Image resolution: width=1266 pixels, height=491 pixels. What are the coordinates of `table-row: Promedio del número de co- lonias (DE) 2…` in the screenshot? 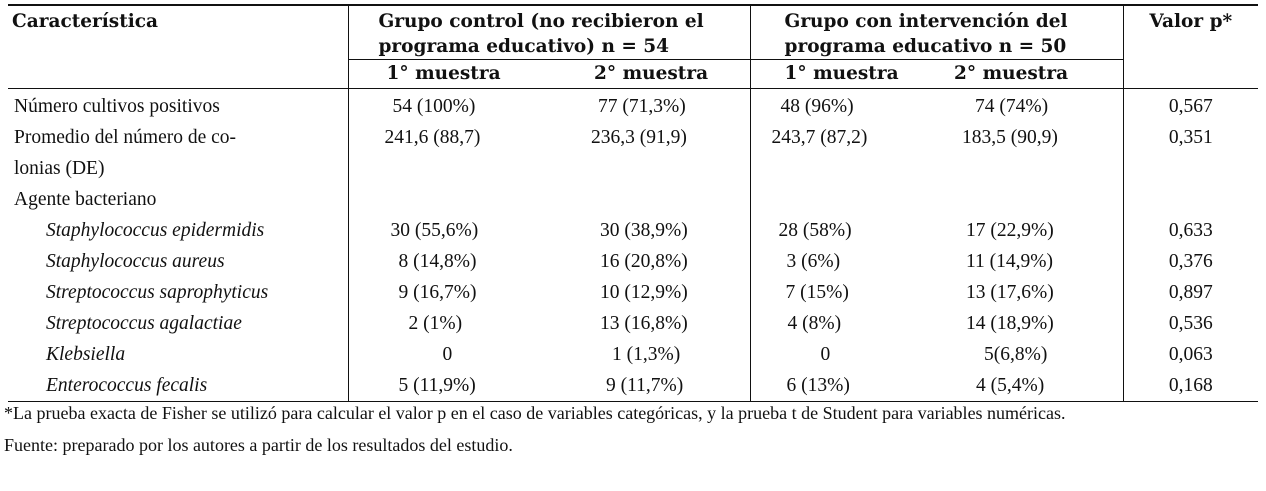 It's located at (633, 153).